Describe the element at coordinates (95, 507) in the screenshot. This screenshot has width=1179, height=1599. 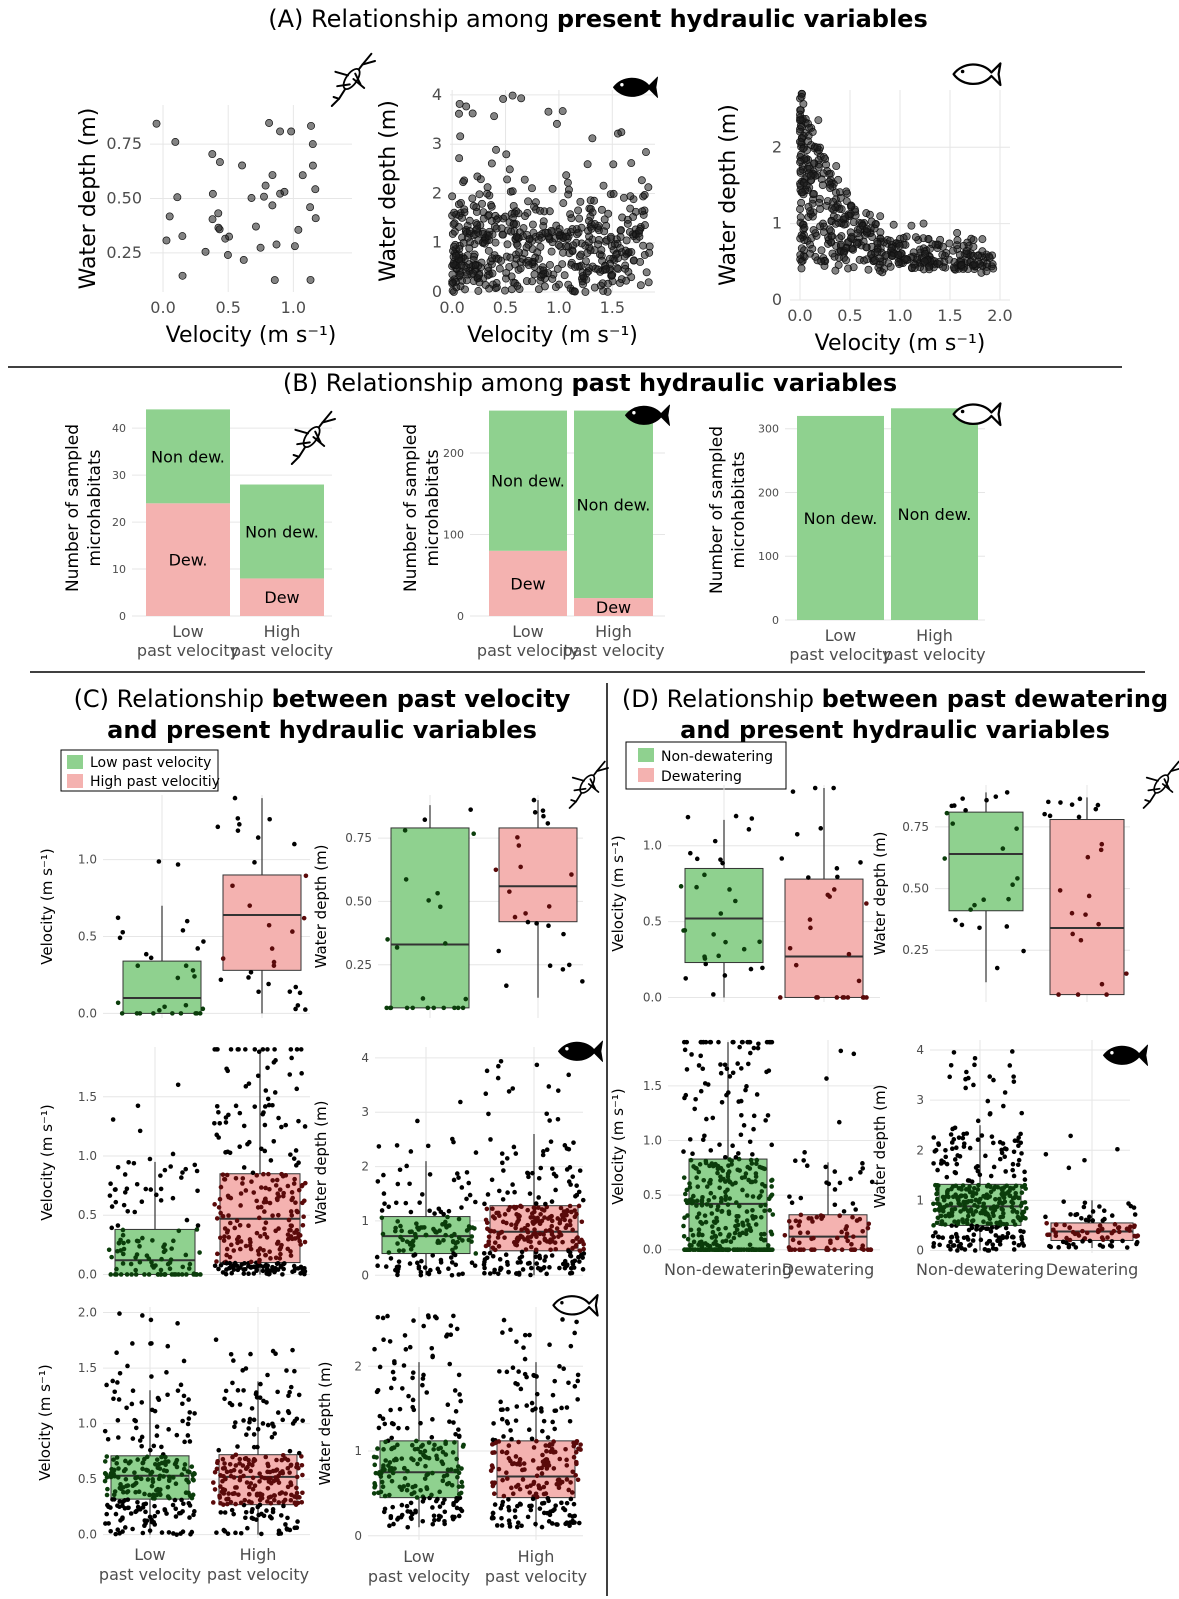
I see `y-axis-title: microhabitats` at that location.